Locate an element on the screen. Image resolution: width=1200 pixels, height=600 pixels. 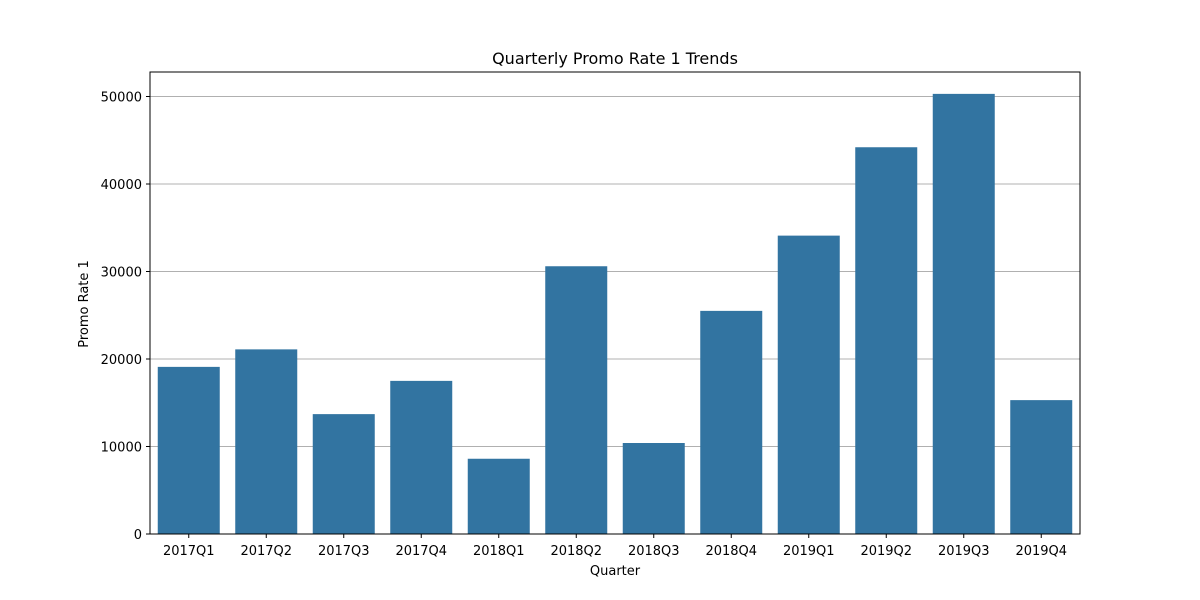
bar-2018Q2 is located at coordinates (576, 400).